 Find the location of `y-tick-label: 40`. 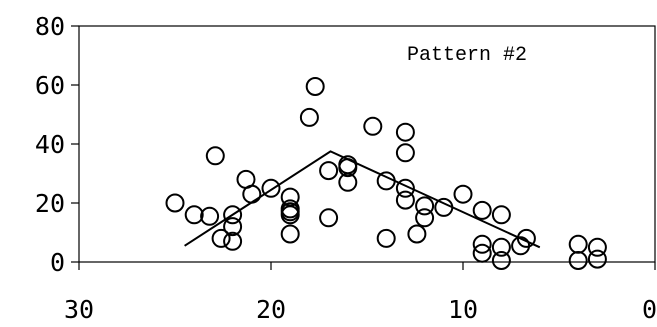

y-tick-label: 40 is located at coordinates (50, 144).